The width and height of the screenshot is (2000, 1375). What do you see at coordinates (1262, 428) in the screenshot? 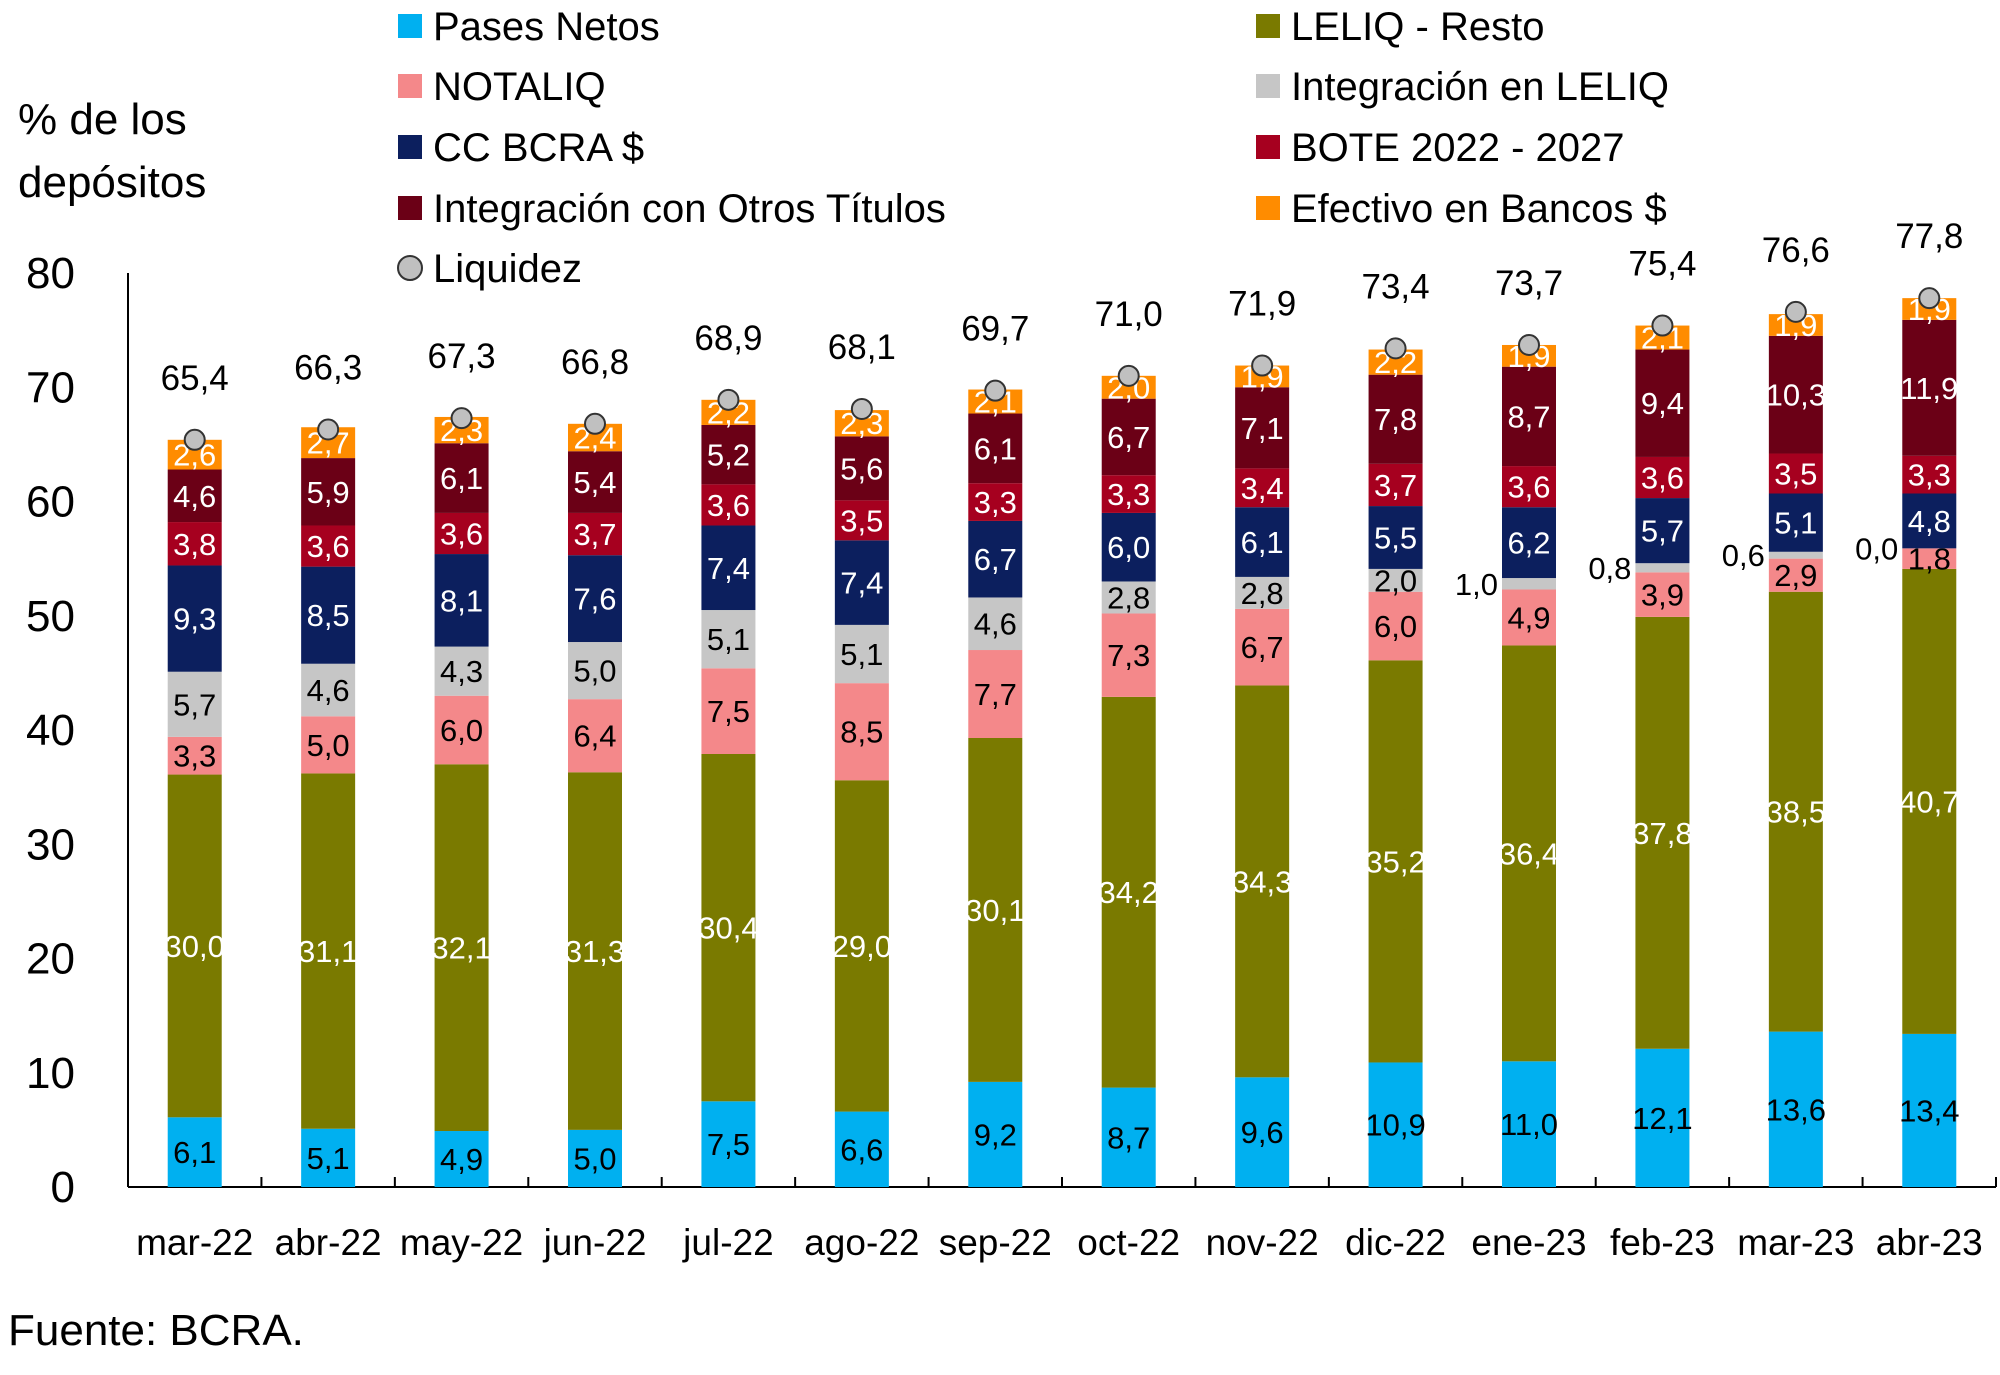
I see `data-label: 7,1` at bounding box center [1262, 428].